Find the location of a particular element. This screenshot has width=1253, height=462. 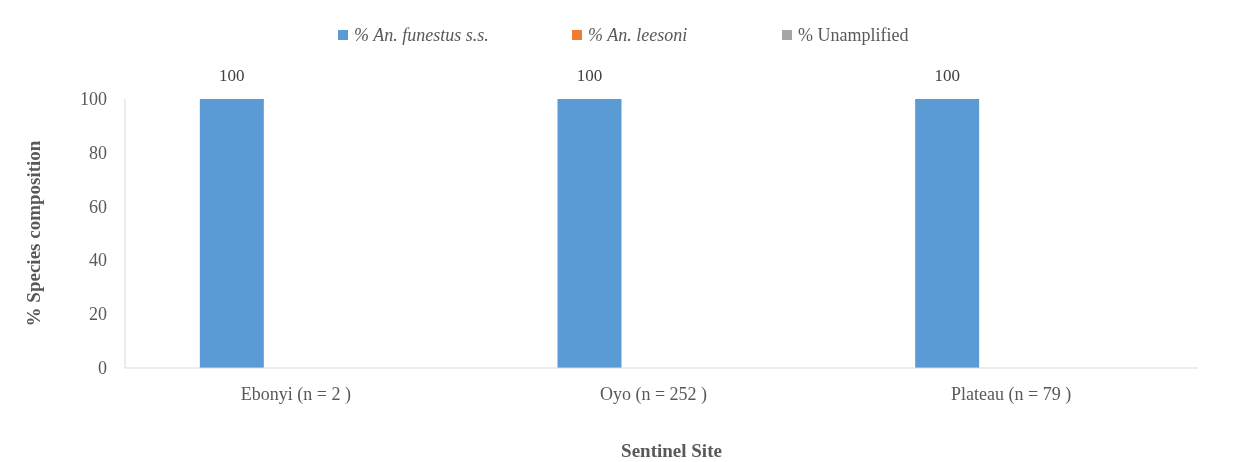

x-tick-label: Ebonyi (n = 2 ) is located at coordinates (295, 394).